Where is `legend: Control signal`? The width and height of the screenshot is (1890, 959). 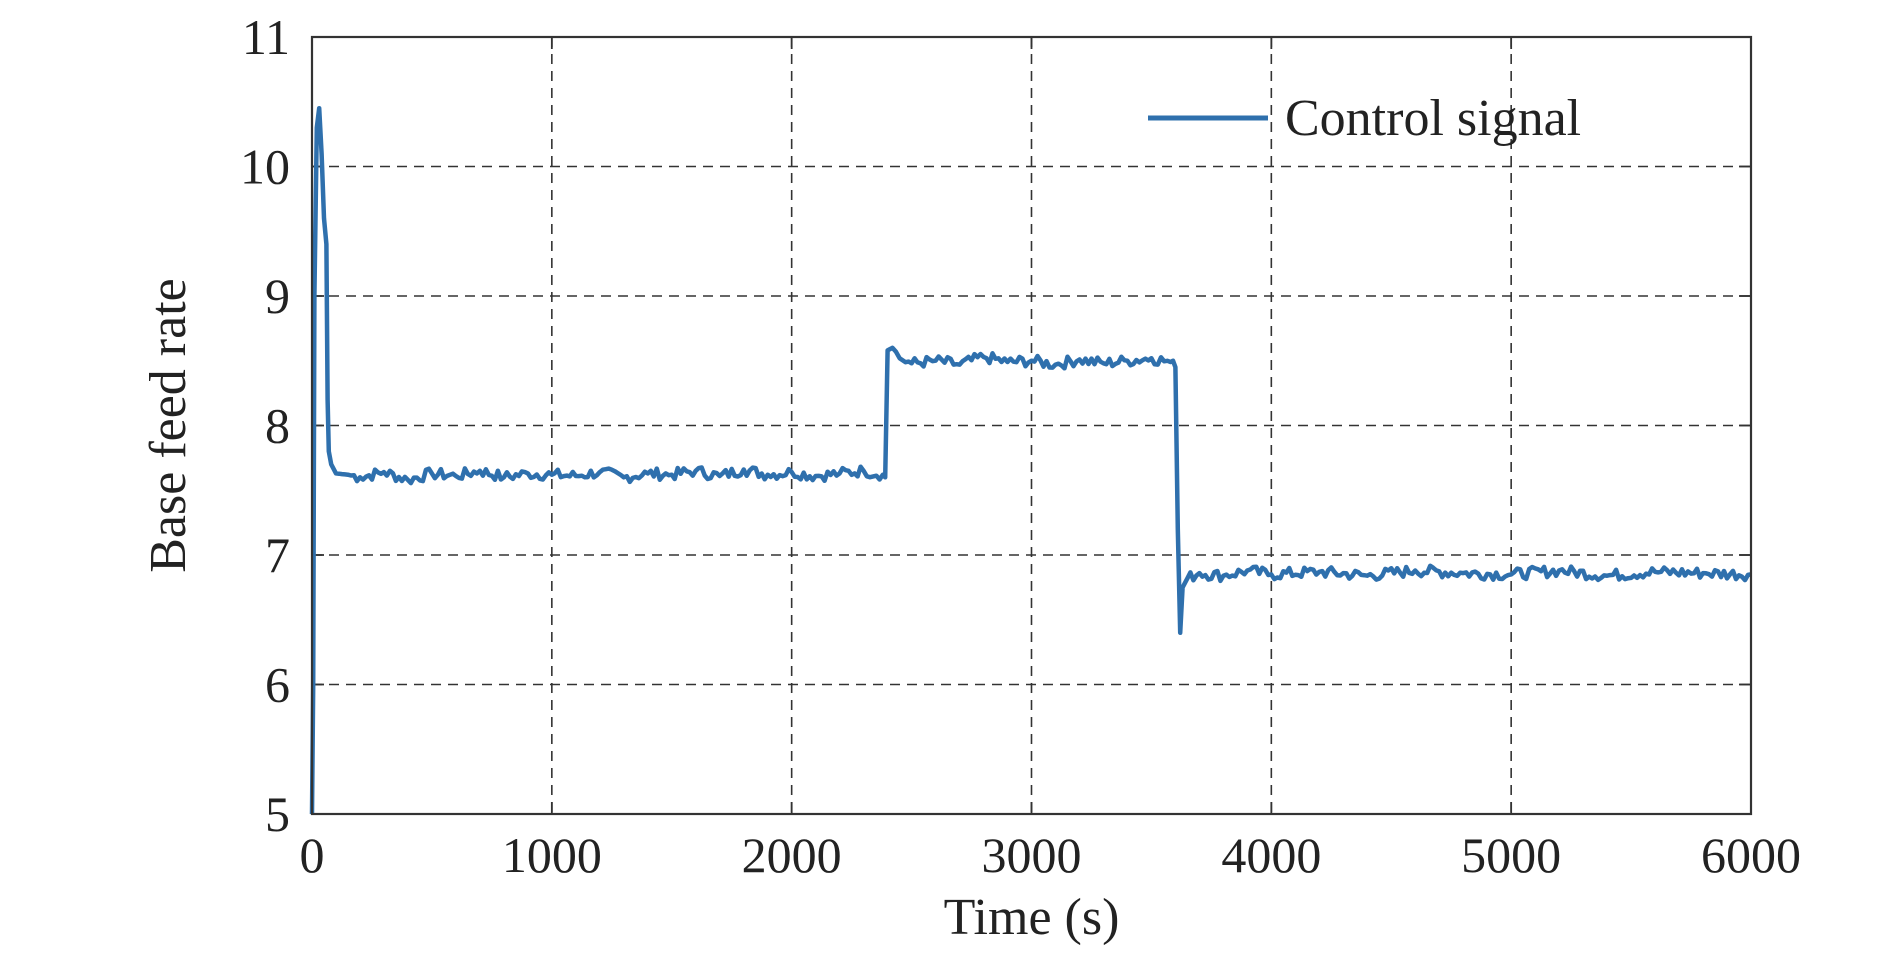 legend: Control signal is located at coordinates (1364, 118).